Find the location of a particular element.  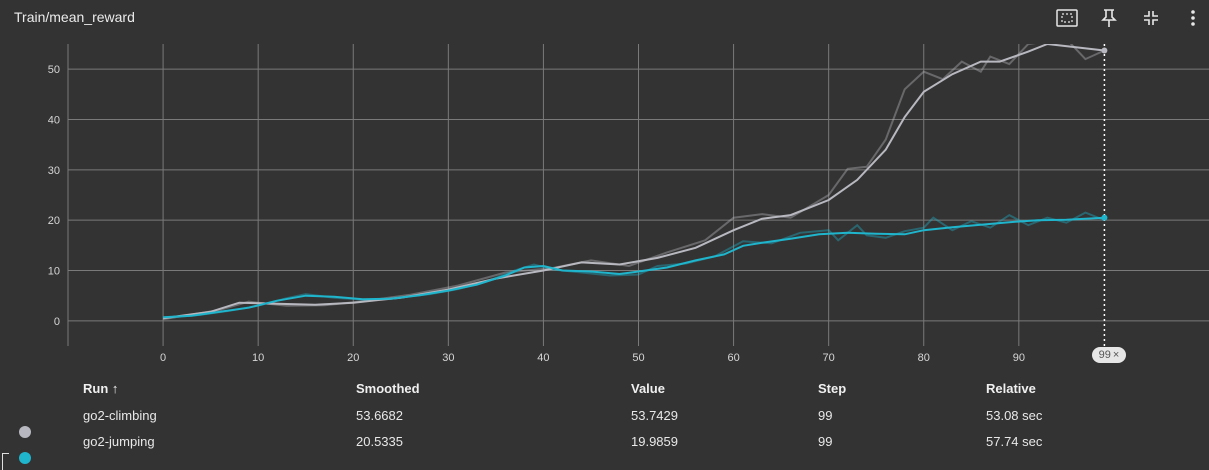

fit-domain-button is located at coordinates (1067, 18).